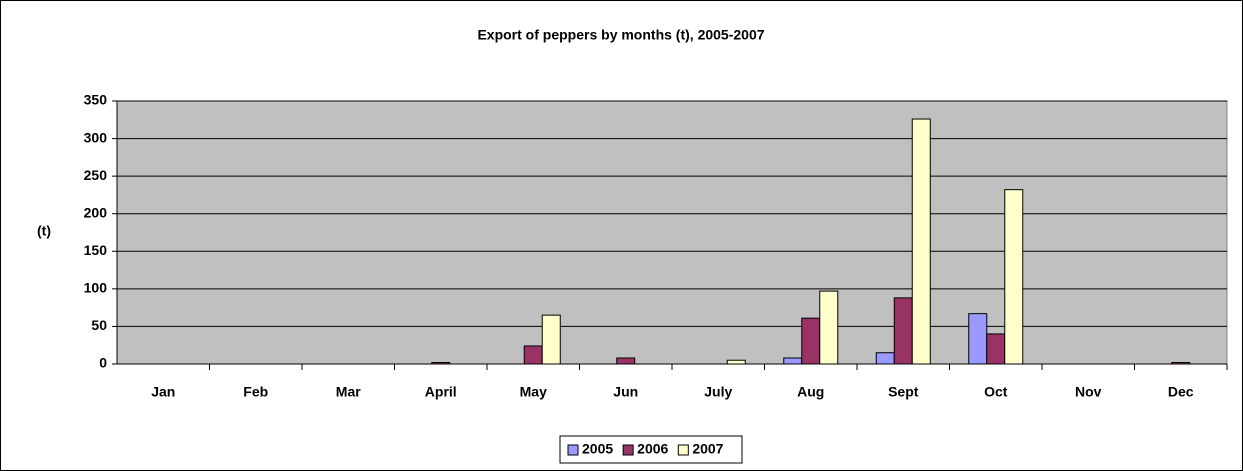 The image size is (1243, 471). I want to click on x-tick-label: Aug, so click(810, 392).